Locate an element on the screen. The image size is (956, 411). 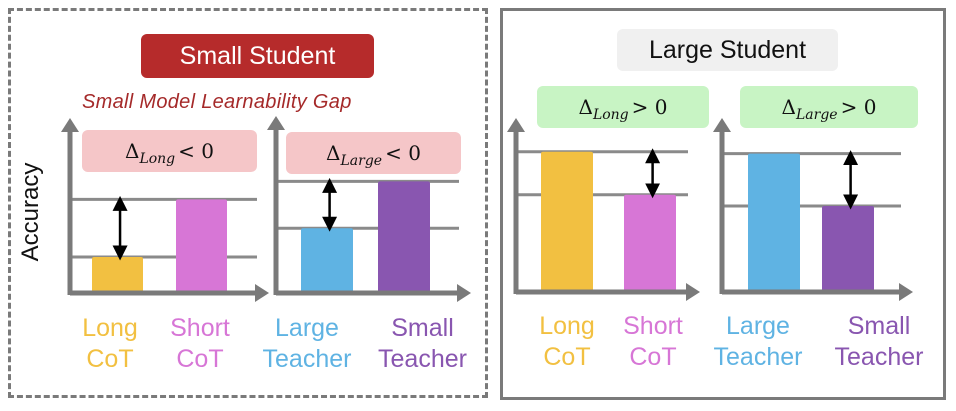
delta-long-box-large: ΔLong > 0 is located at coordinates (623, 107).